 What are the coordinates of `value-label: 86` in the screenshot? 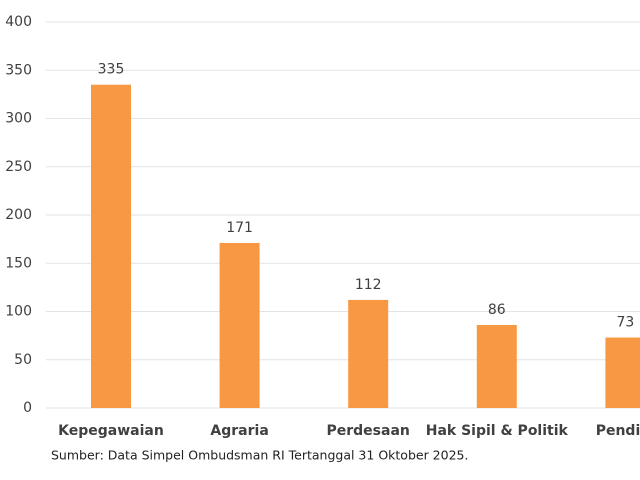 It's located at (497, 310).